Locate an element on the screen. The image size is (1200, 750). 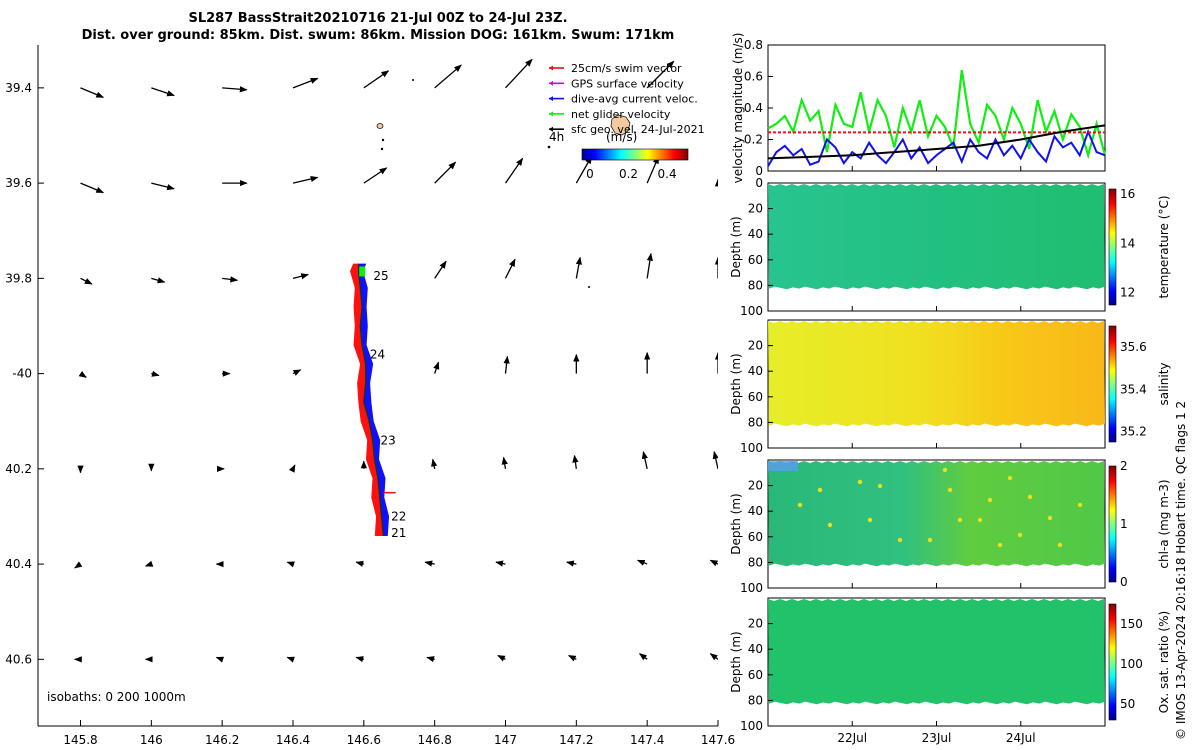
velocity-axes-frame is located at coordinates (936, 108).